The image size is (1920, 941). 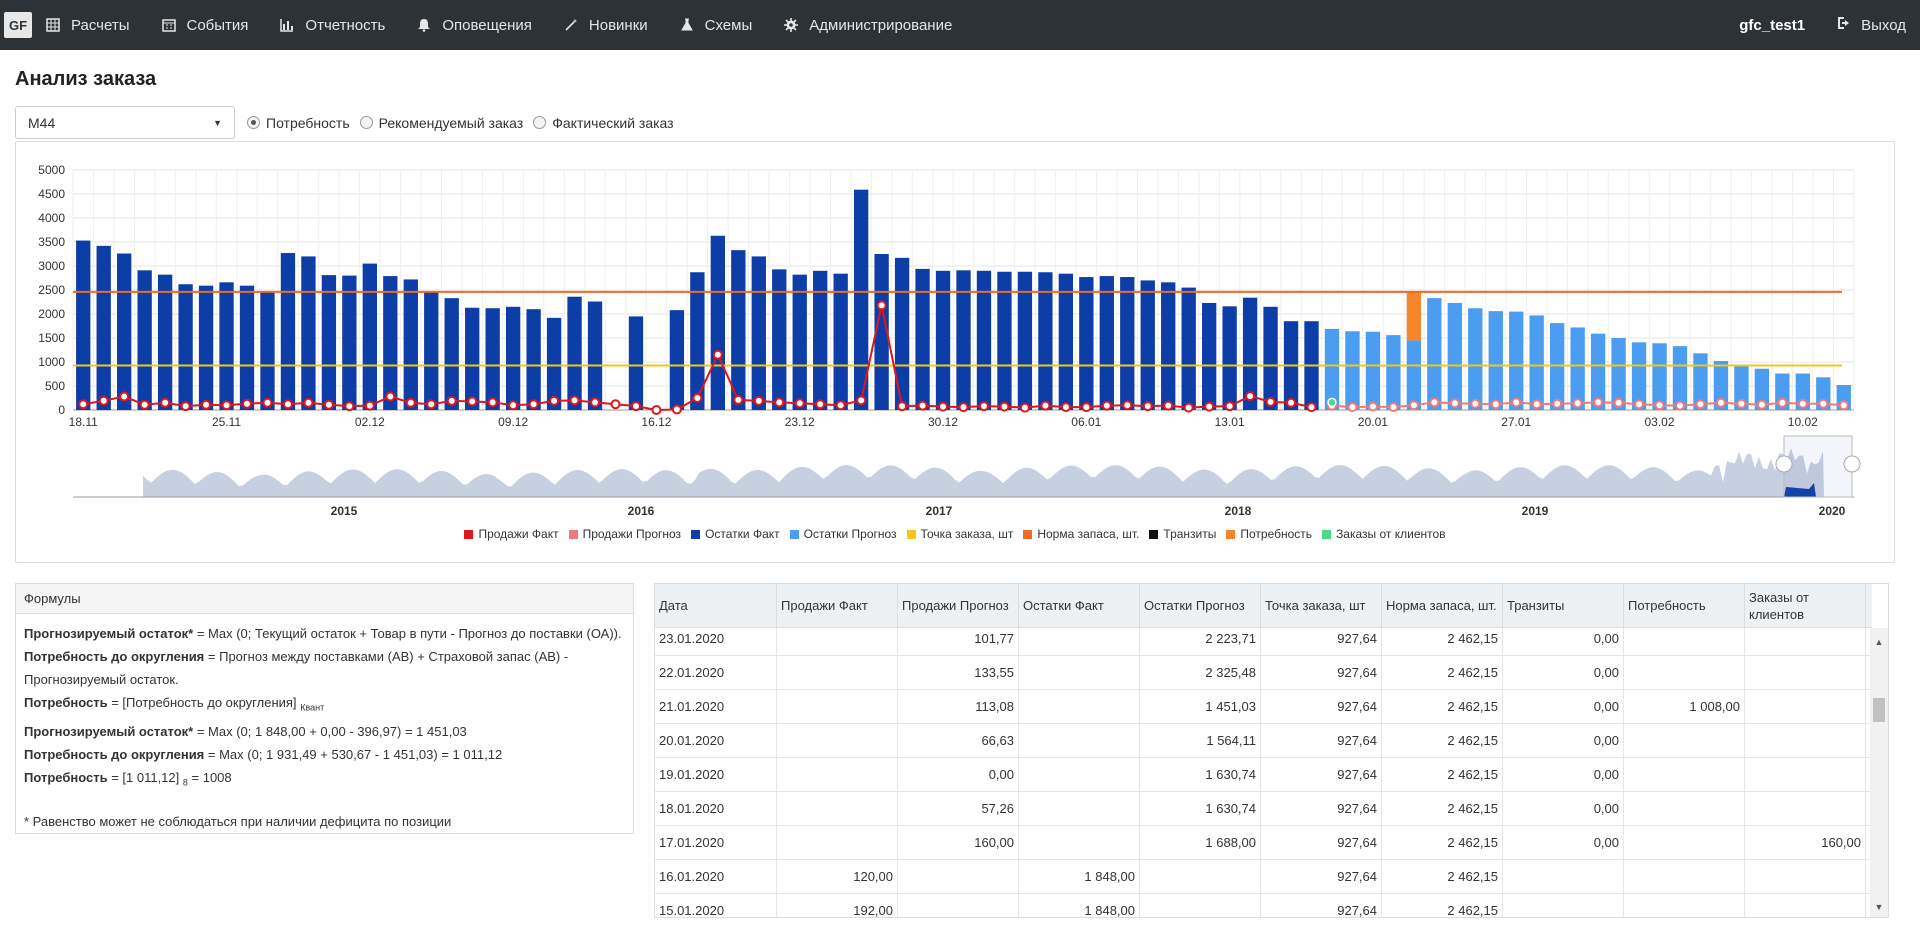 What do you see at coordinates (474, 25) in the screenshot?
I see `nav-item-3: Оповещения` at bounding box center [474, 25].